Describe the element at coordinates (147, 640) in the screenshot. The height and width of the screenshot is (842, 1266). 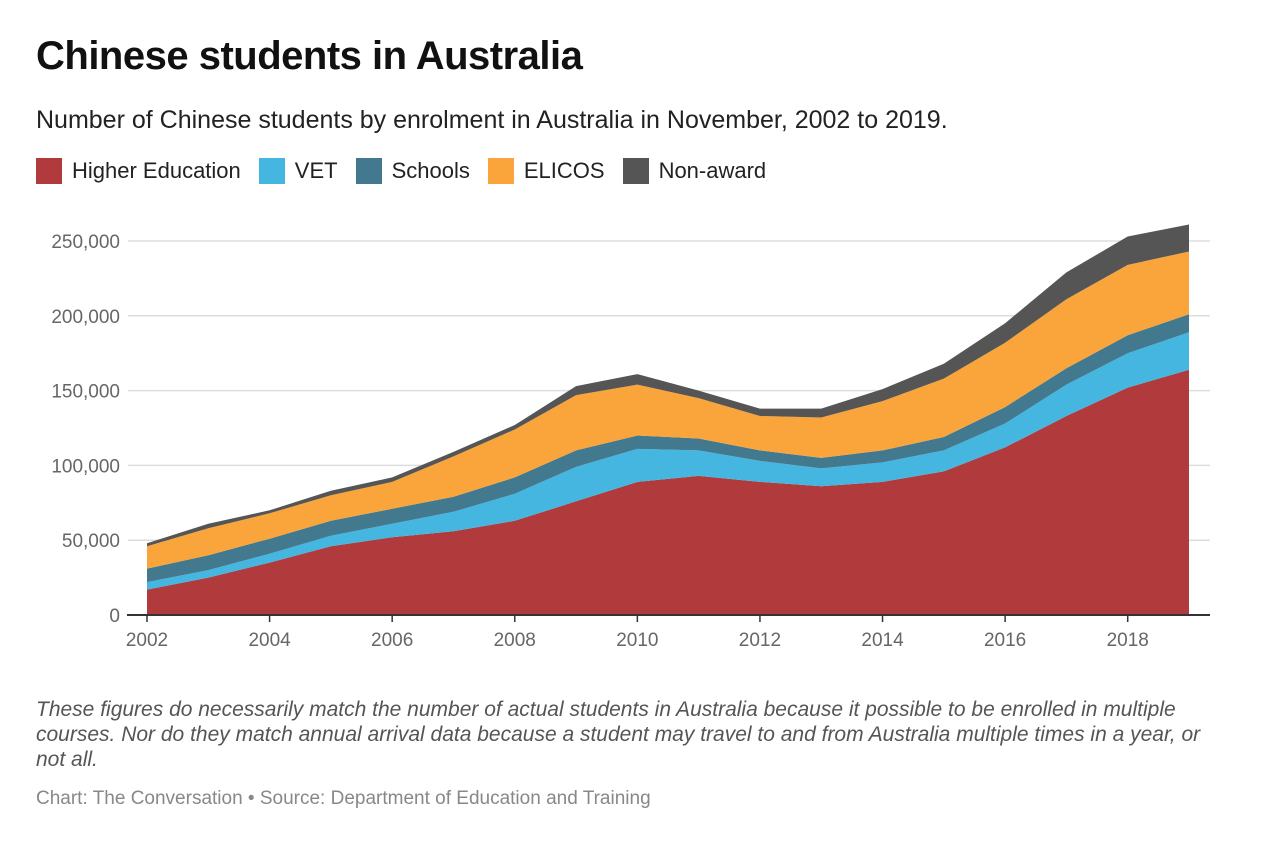
I see `x-tick-label: 2002` at that location.